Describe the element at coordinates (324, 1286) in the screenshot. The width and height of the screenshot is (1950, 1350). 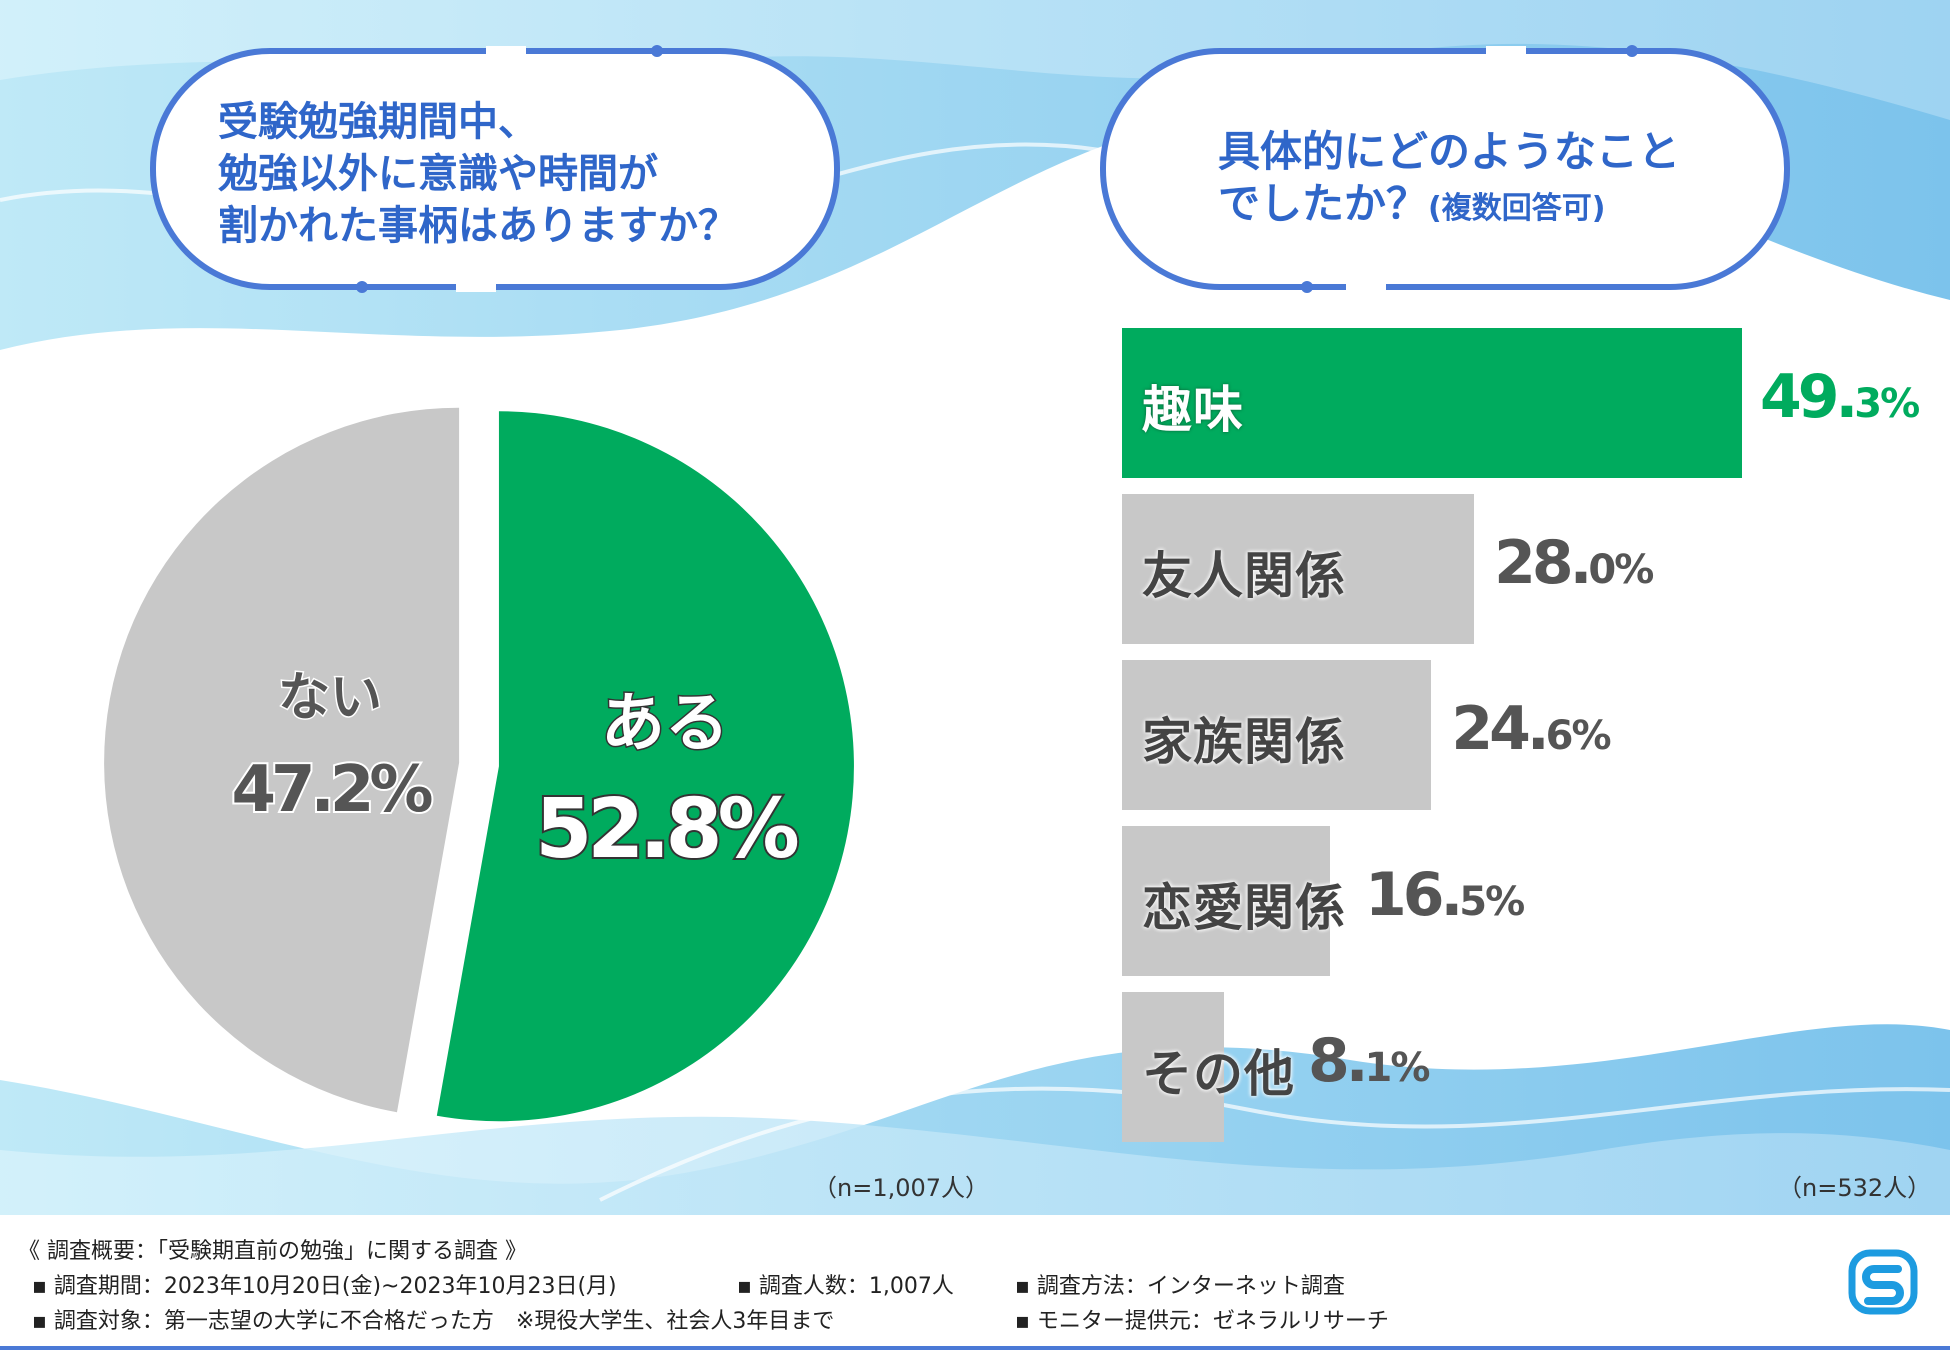
I see `footer-period: ▪ 調査期間：2023年10月20日(金)~2023年10月23日(月)` at that location.